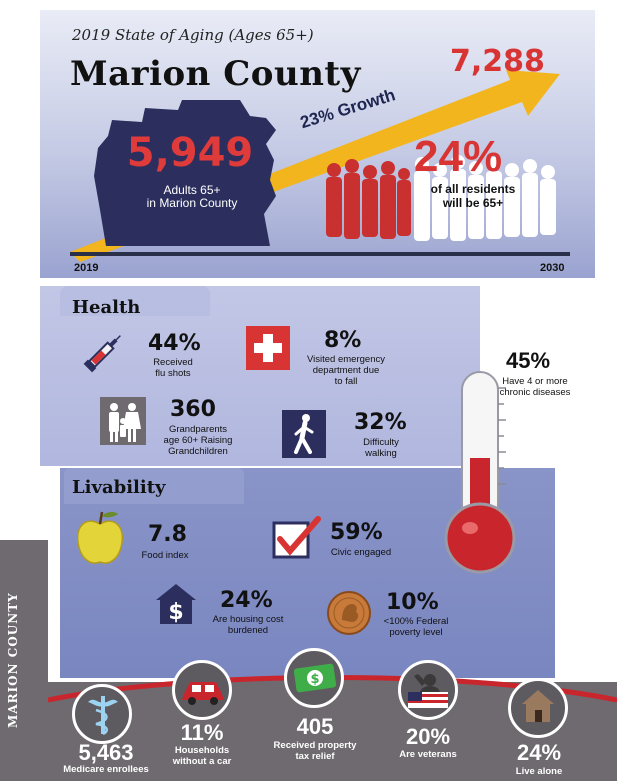  I want to click on county-map-icon, so click(185, 173).